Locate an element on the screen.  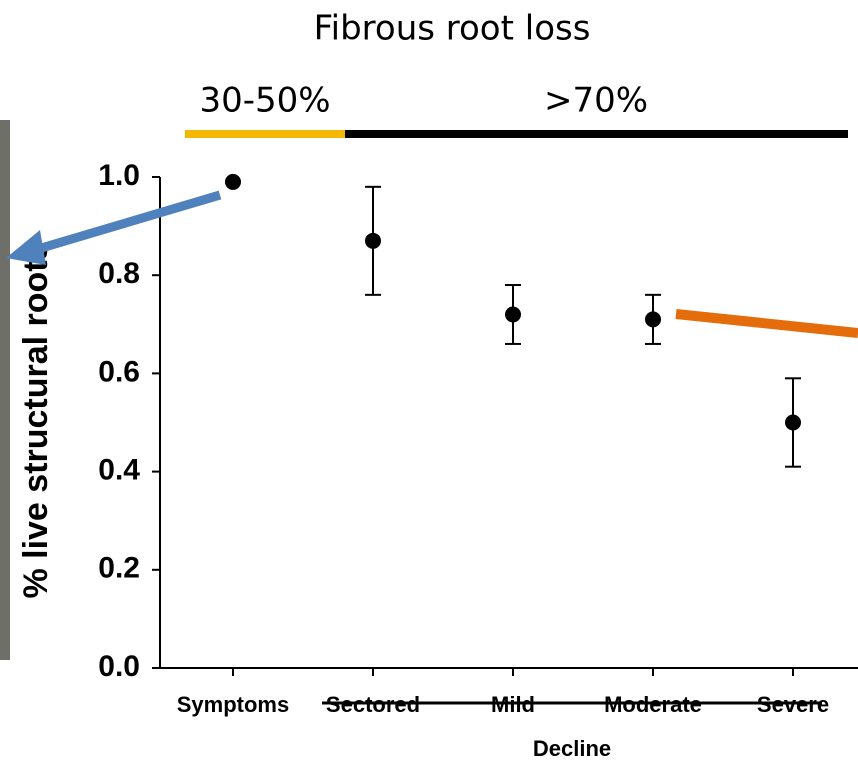
group-label: Decline is located at coordinates (572, 748).